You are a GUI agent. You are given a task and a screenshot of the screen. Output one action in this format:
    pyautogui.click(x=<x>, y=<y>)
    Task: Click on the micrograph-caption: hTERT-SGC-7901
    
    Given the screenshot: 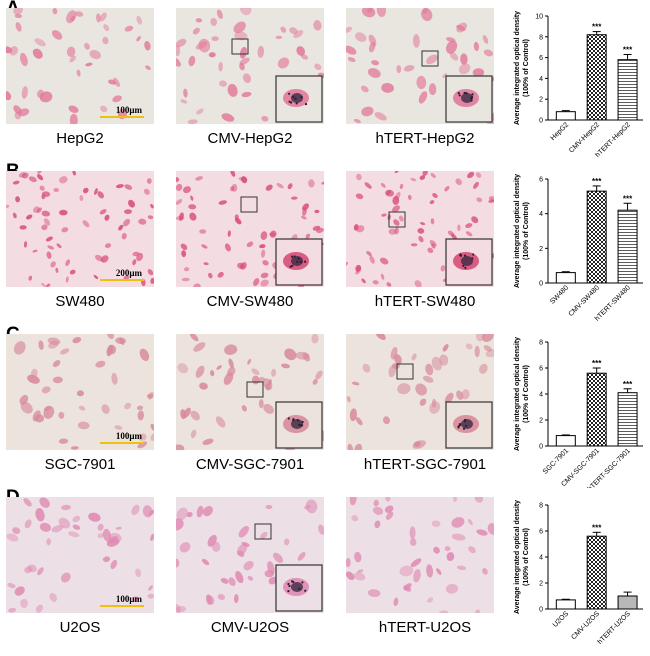 What is the action you would take?
    pyautogui.click(x=425, y=464)
    